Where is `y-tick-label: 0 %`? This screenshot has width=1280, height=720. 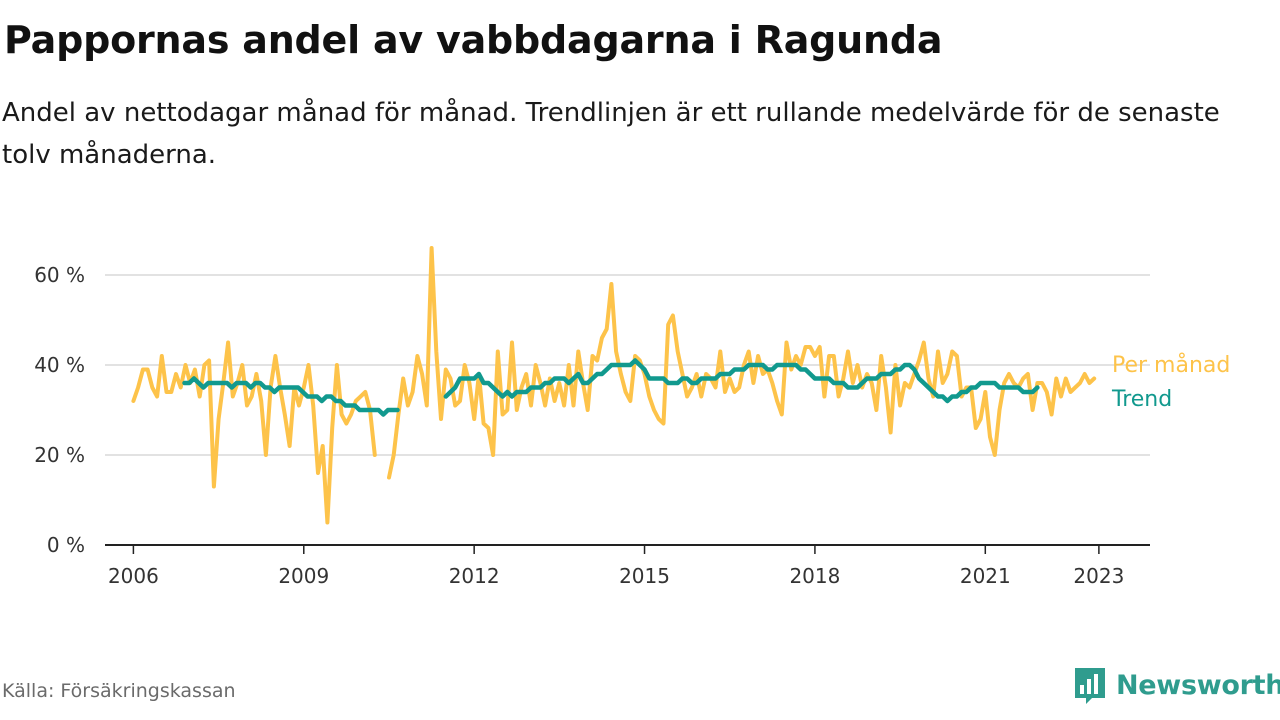 y-tick-label: 0 % is located at coordinates (66, 545).